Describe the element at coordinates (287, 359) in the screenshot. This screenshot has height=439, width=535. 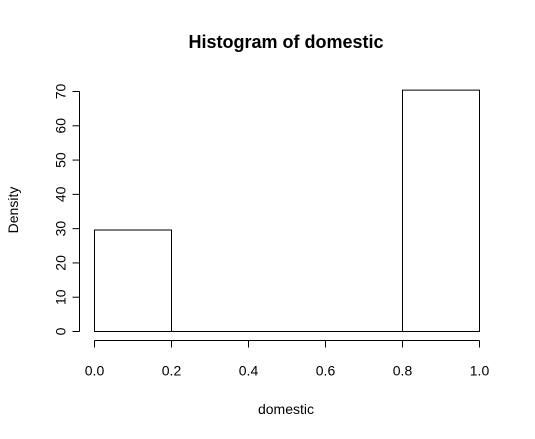
I see `x-axis: 0.0 0.2 0.4 0.6 0.8 1.0` at that location.